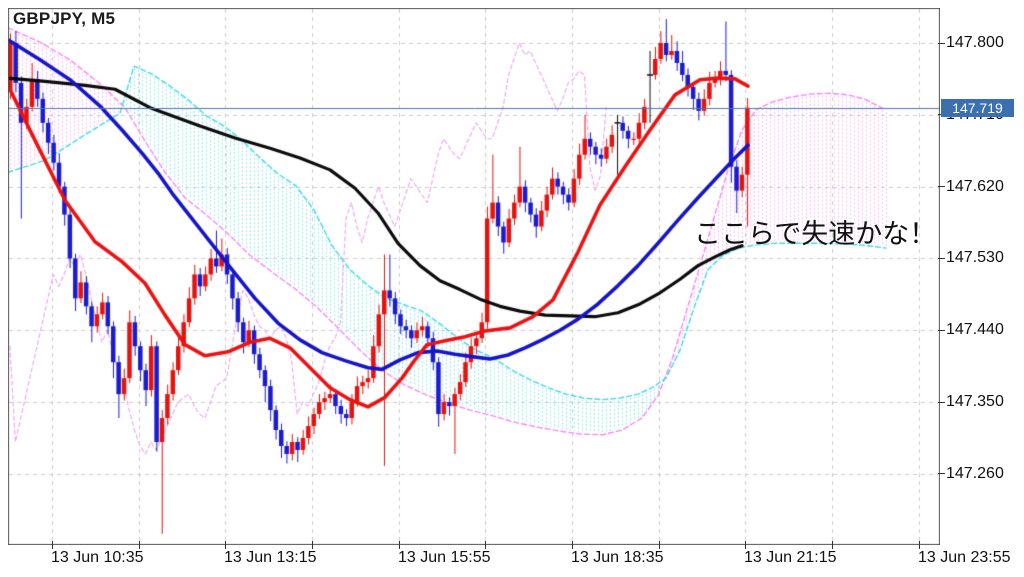 The height and width of the screenshot is (577, 1024). Describe the element at coordinates (617, 557) in the screenshot. I see `time-axis-label: 13 Jun 18:35` at that location.